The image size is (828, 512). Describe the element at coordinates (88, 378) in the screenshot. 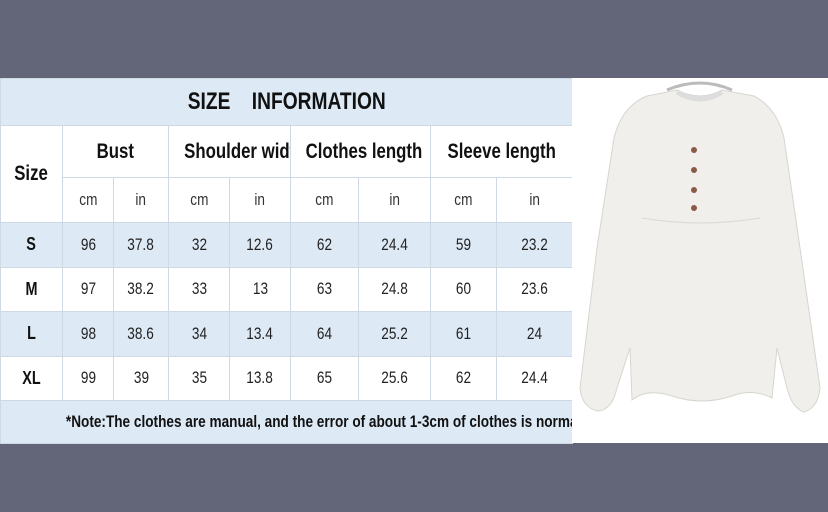

I see `value-cell: 99` at that location.